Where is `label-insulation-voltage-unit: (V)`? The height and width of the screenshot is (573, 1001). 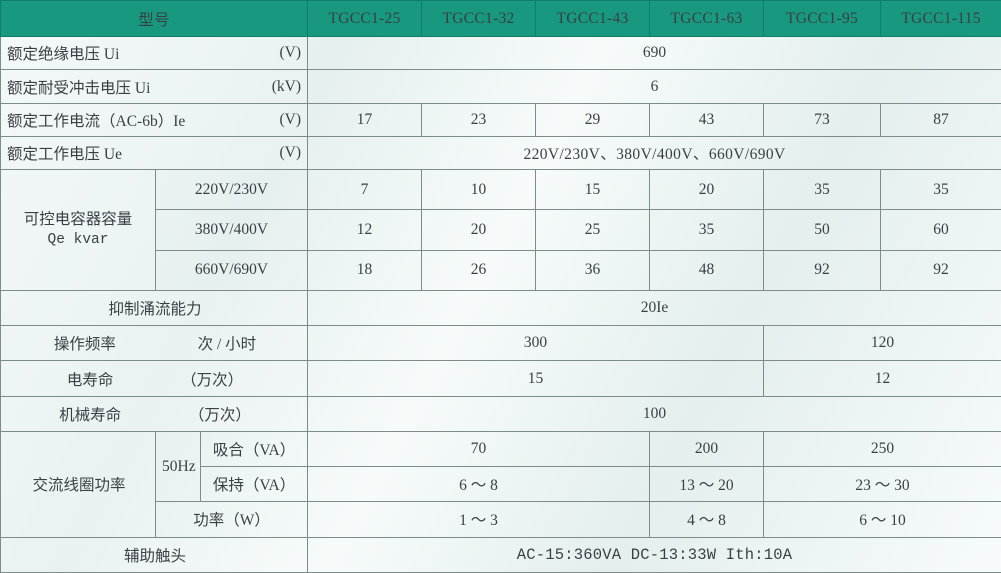 label-insulation-voltage-unit: (V) is located at coordinates (290, 53).